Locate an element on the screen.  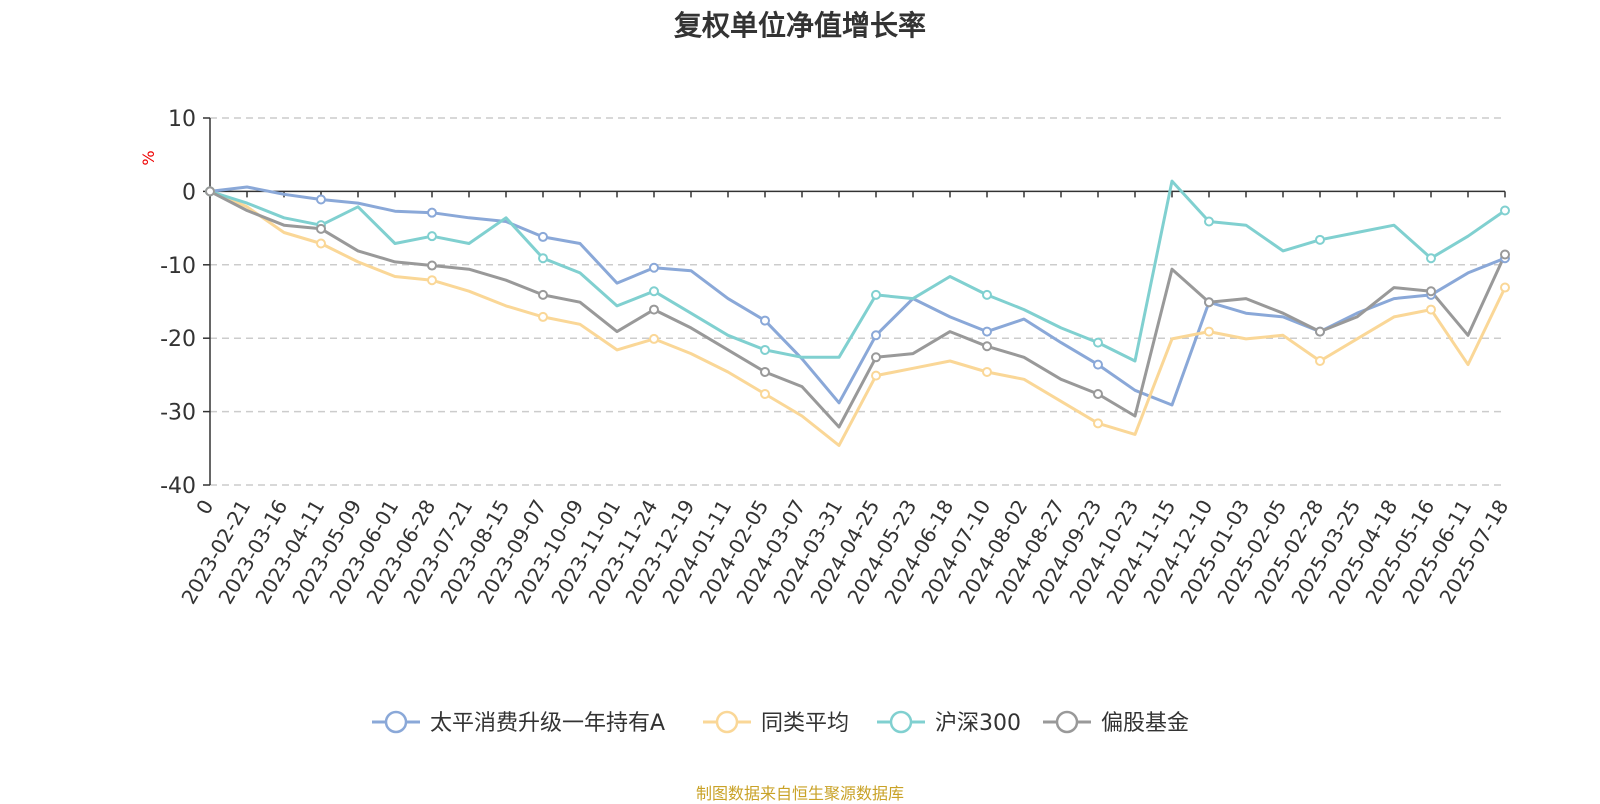
legend-item: 太平消费升级一年持有A is located at coordinates (518, 723).